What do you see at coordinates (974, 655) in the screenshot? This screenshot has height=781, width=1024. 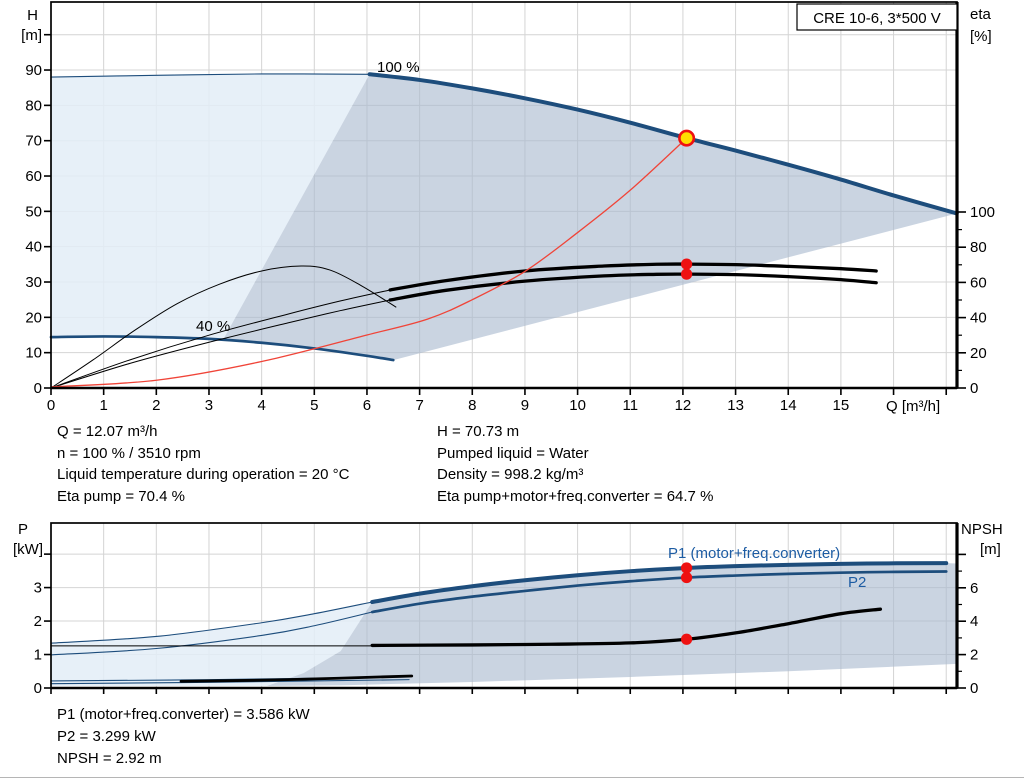 I see `npsh-tick-label: 2` at bounding box center [974, 655].